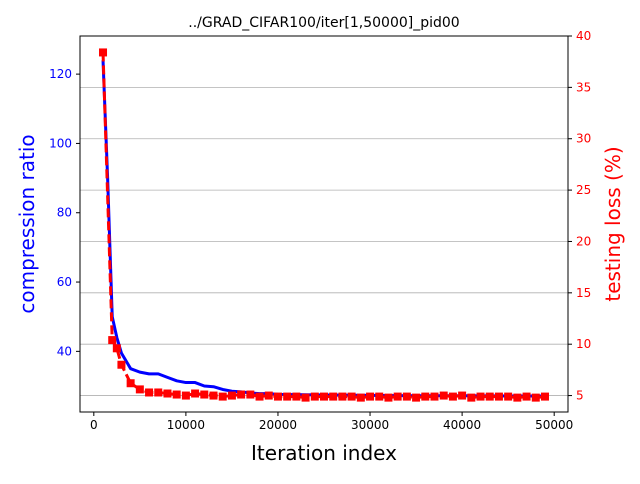 The width and height of the screenshot is (640, 484). What do you see at coordinates (278, 425) in the screenshot?
I see `x-tick-label: 20000` at bounding box center [278, 425].